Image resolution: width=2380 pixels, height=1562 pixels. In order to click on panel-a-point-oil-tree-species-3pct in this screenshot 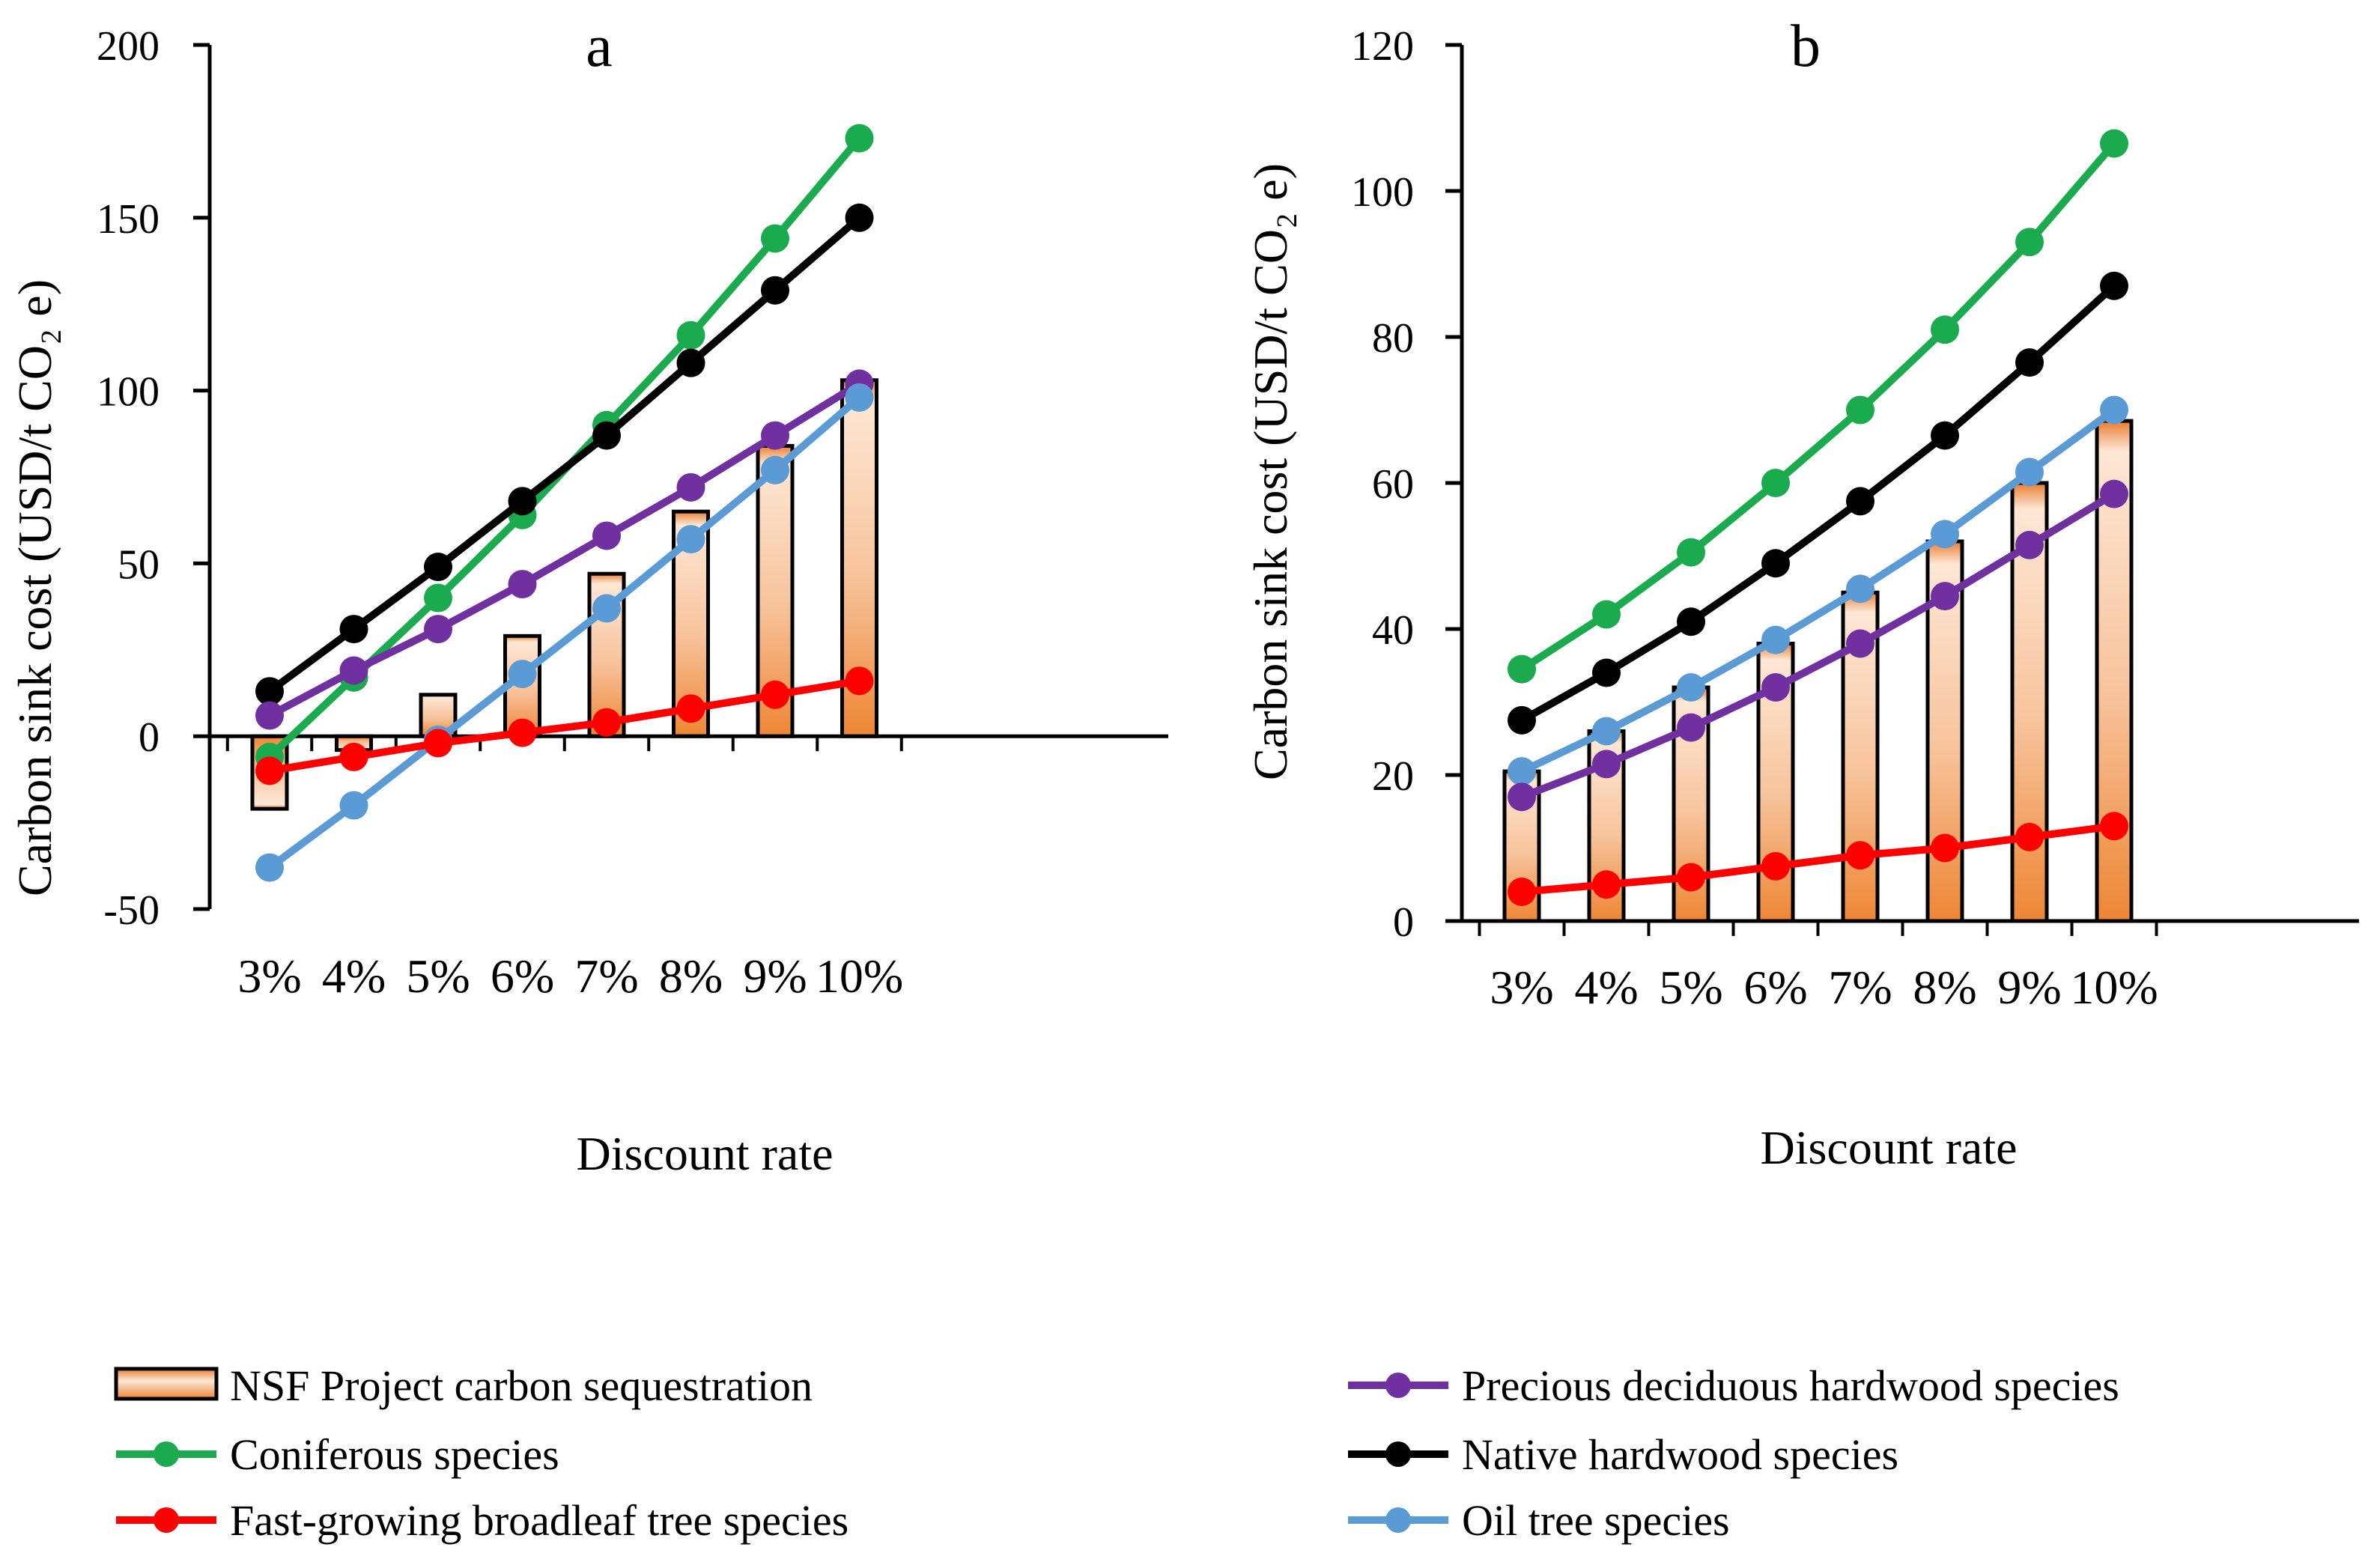, I will do `click(269, 867)`.